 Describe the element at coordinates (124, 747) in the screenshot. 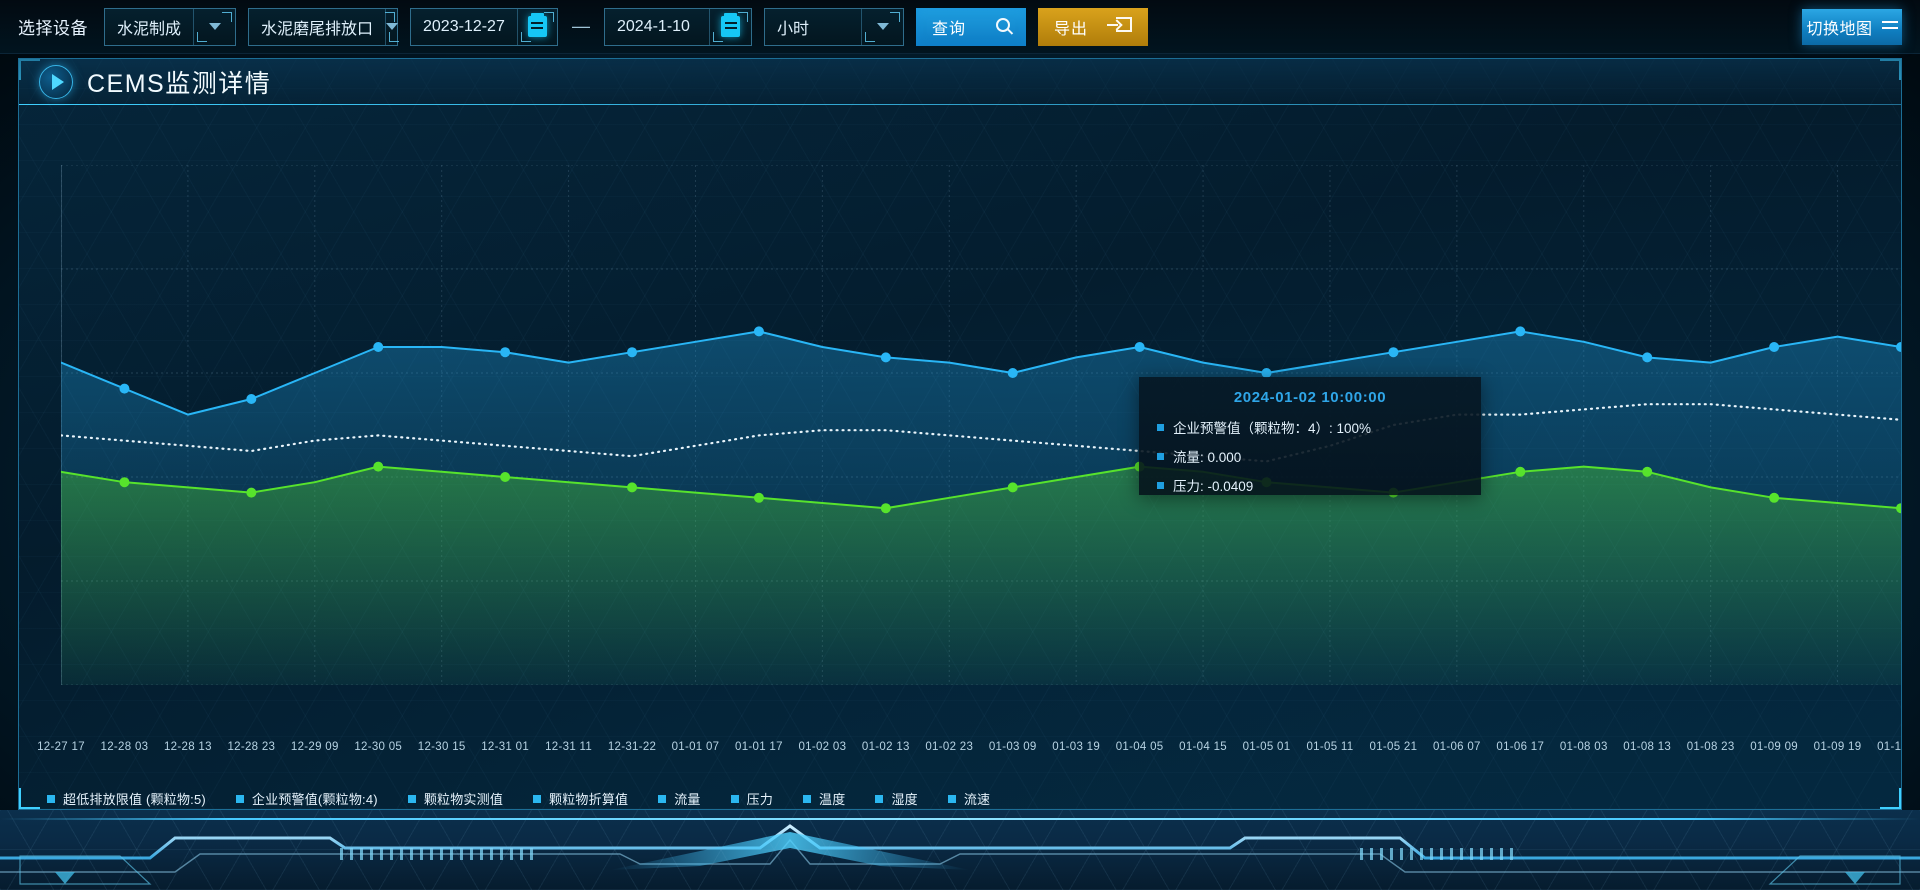

I see `x-axis-tick-label: 12-28 03` at that location.